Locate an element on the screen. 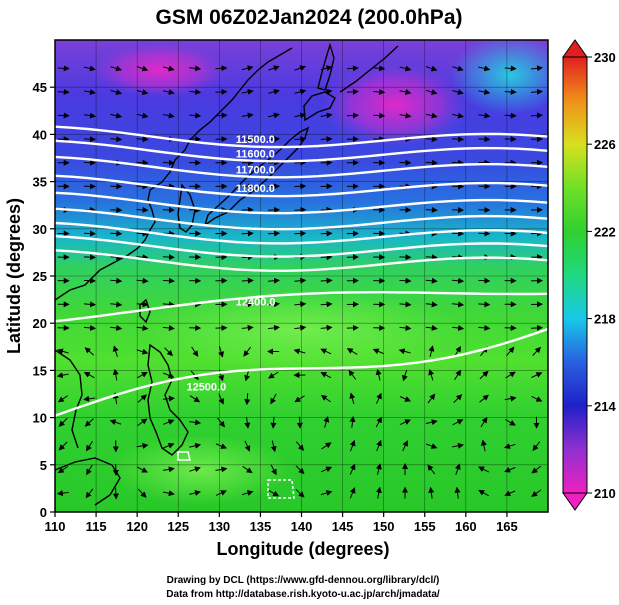  contour-label: 11700.0 is located at coordinates (255, 170).